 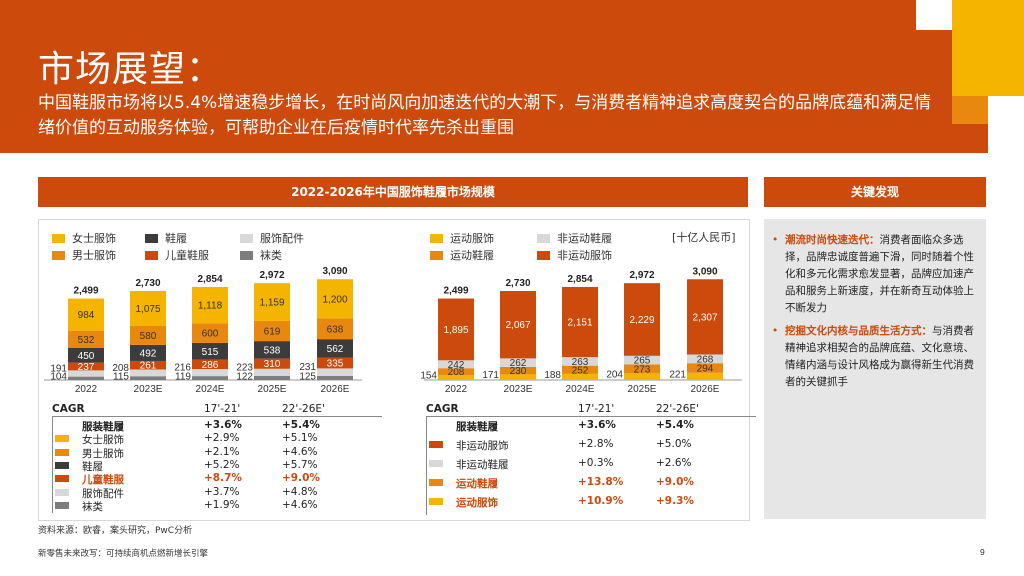 What do you see at coordinates (642, 389) in the screenshot?
I see `x-tick-label: 2025E` at bounding box center [642, 389].